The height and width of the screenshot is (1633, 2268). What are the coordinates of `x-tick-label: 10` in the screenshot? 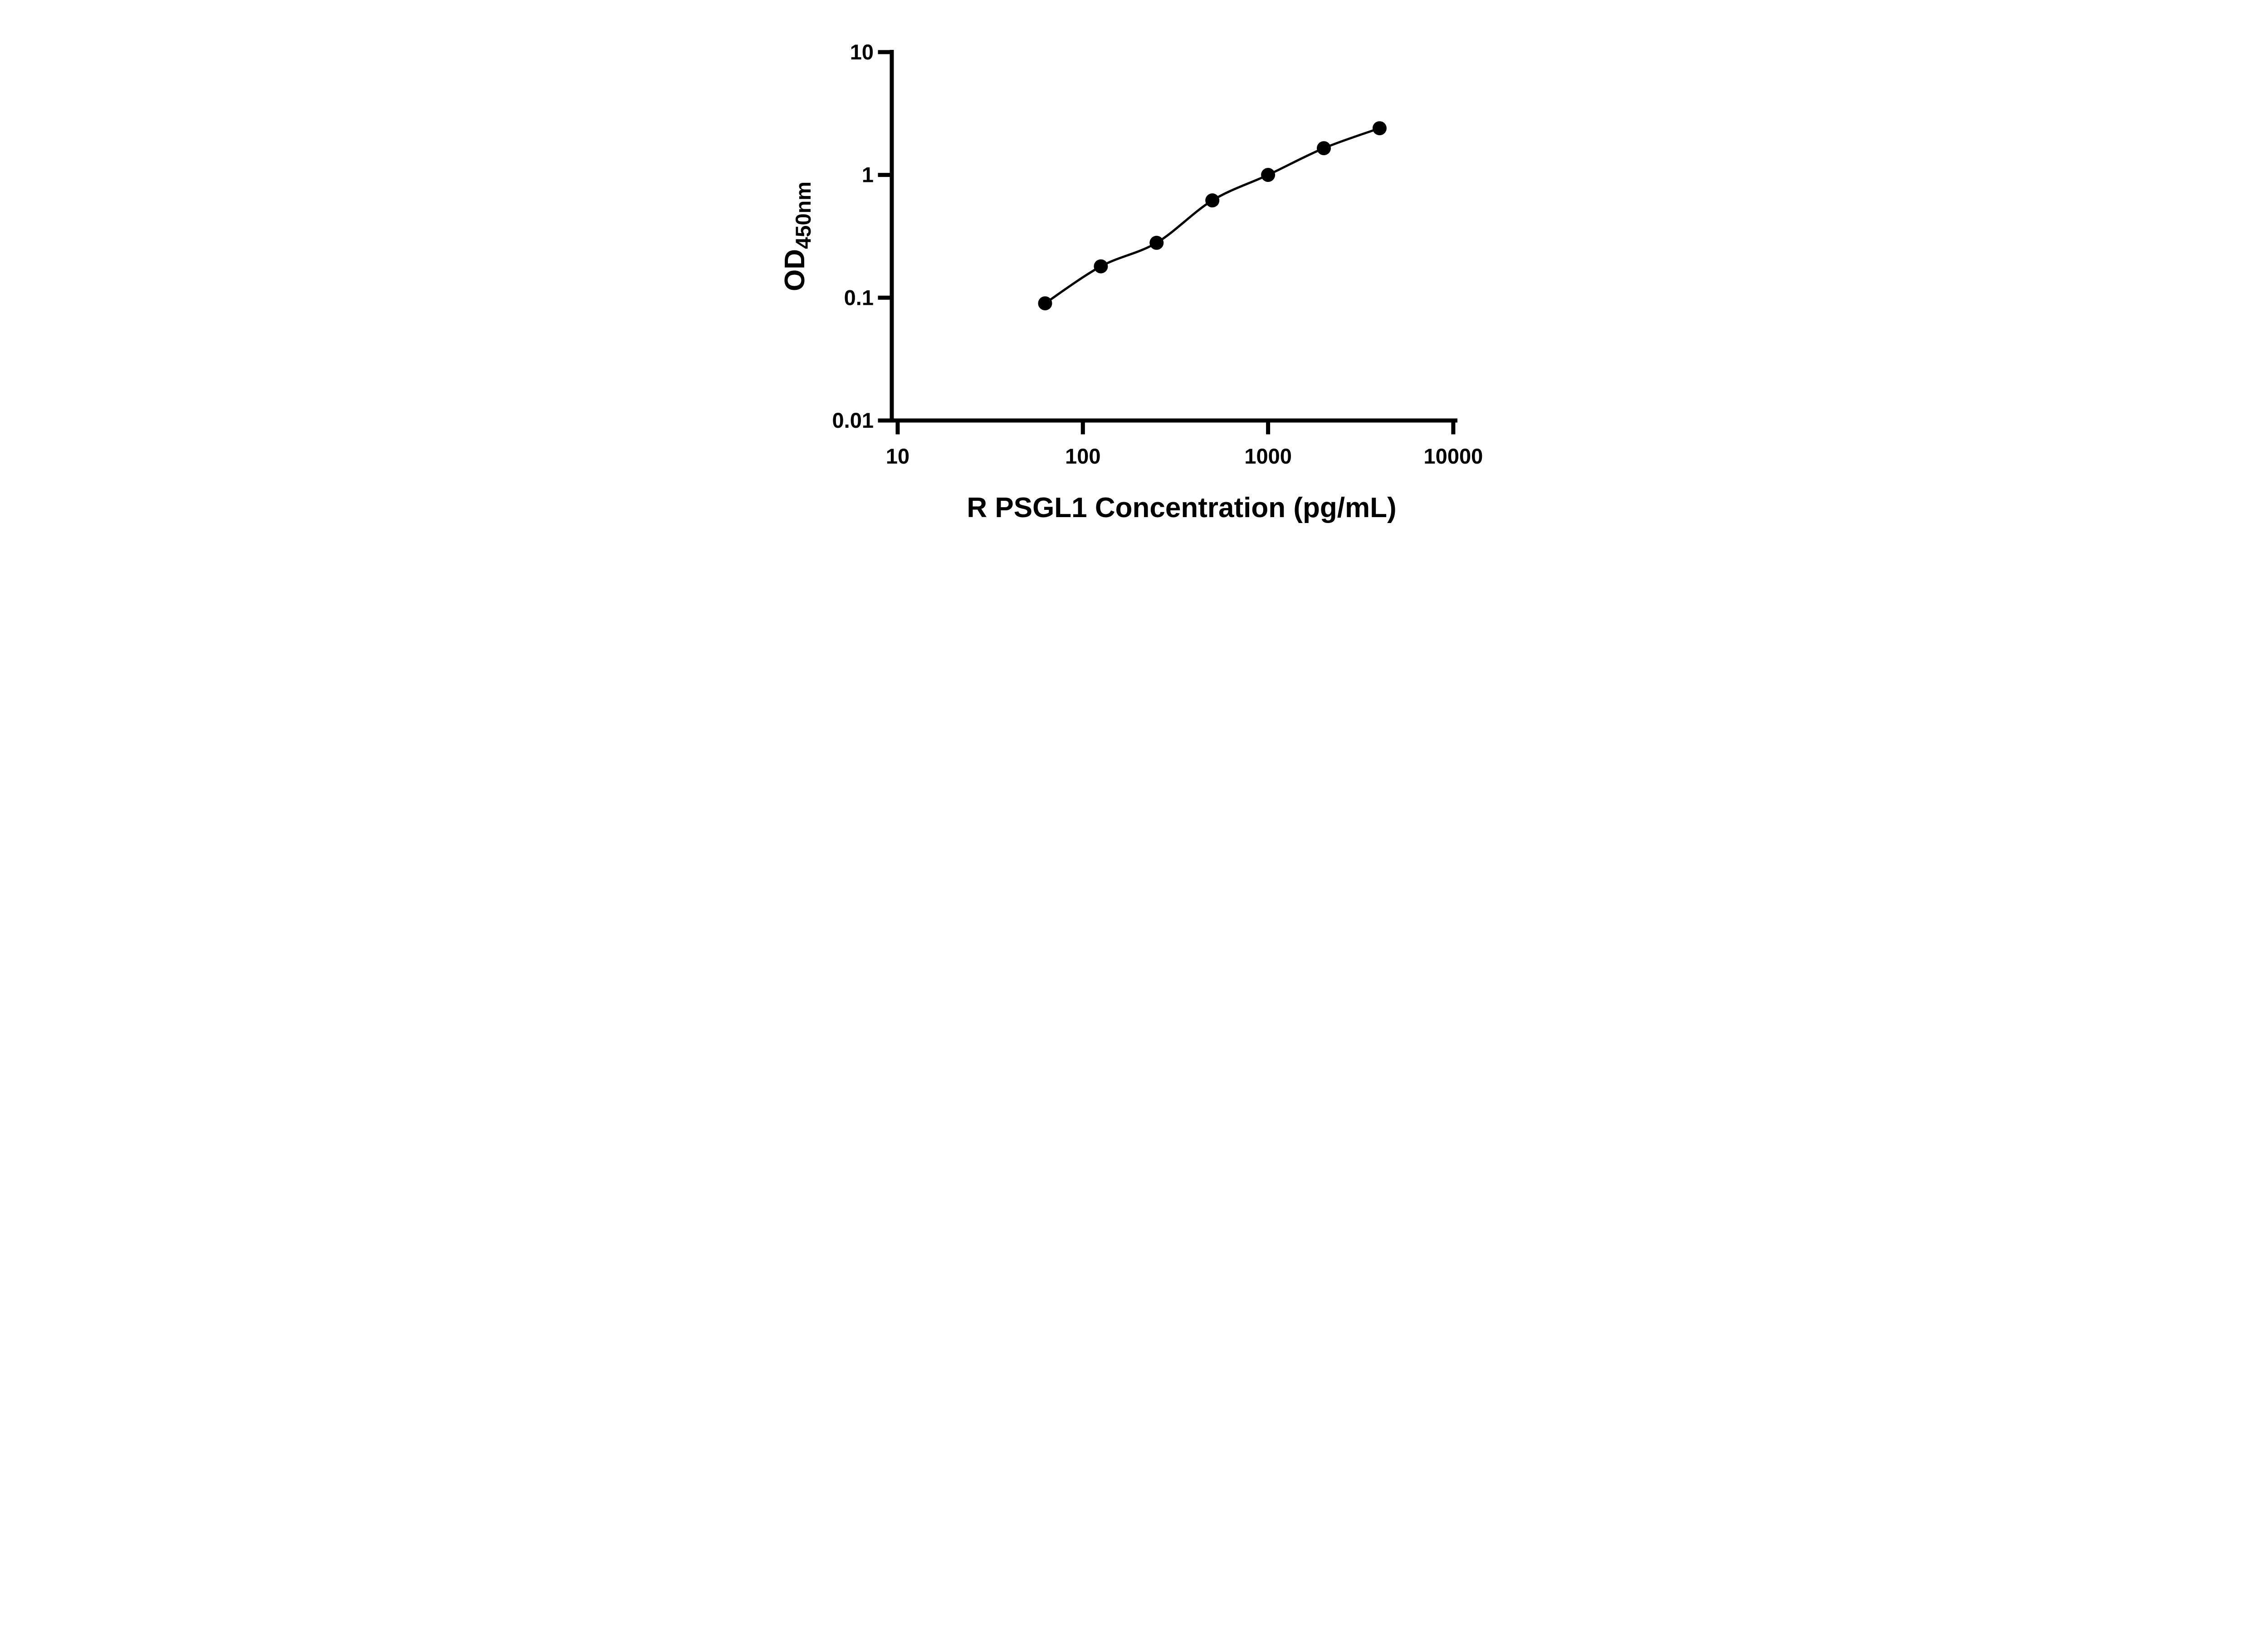 It's located at (898, 456).